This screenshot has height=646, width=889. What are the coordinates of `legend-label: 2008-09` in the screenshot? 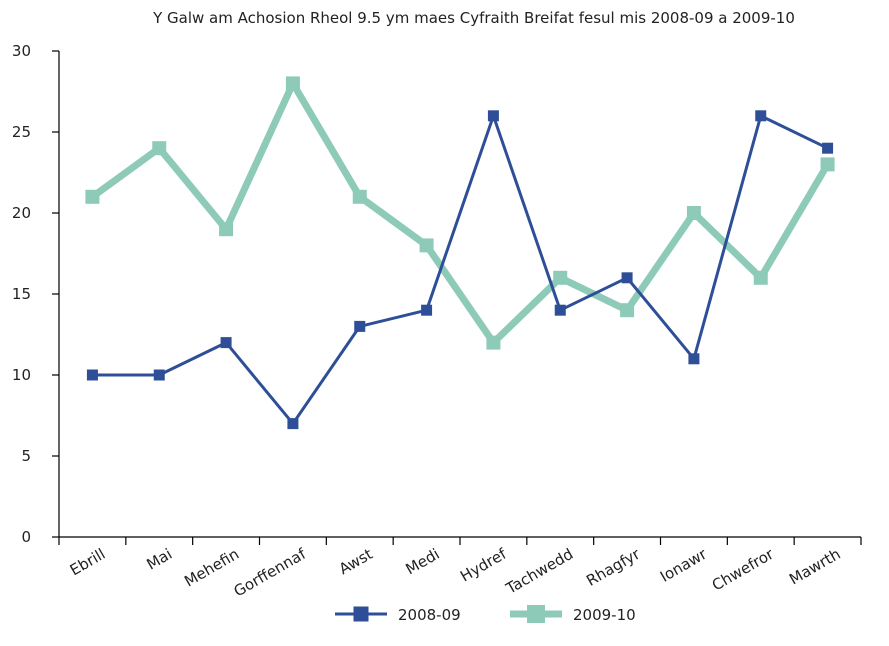 It's located at (429, 615).